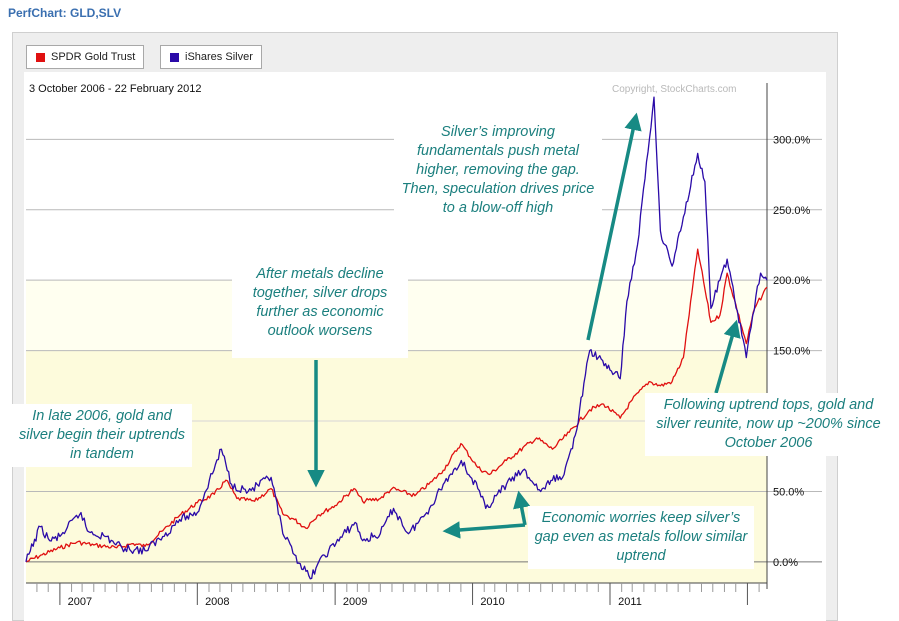  What do you see at coordinates (174, 57) in the screenshot?
I see `legend-swatch-silver` at bounding box center [174, 57].